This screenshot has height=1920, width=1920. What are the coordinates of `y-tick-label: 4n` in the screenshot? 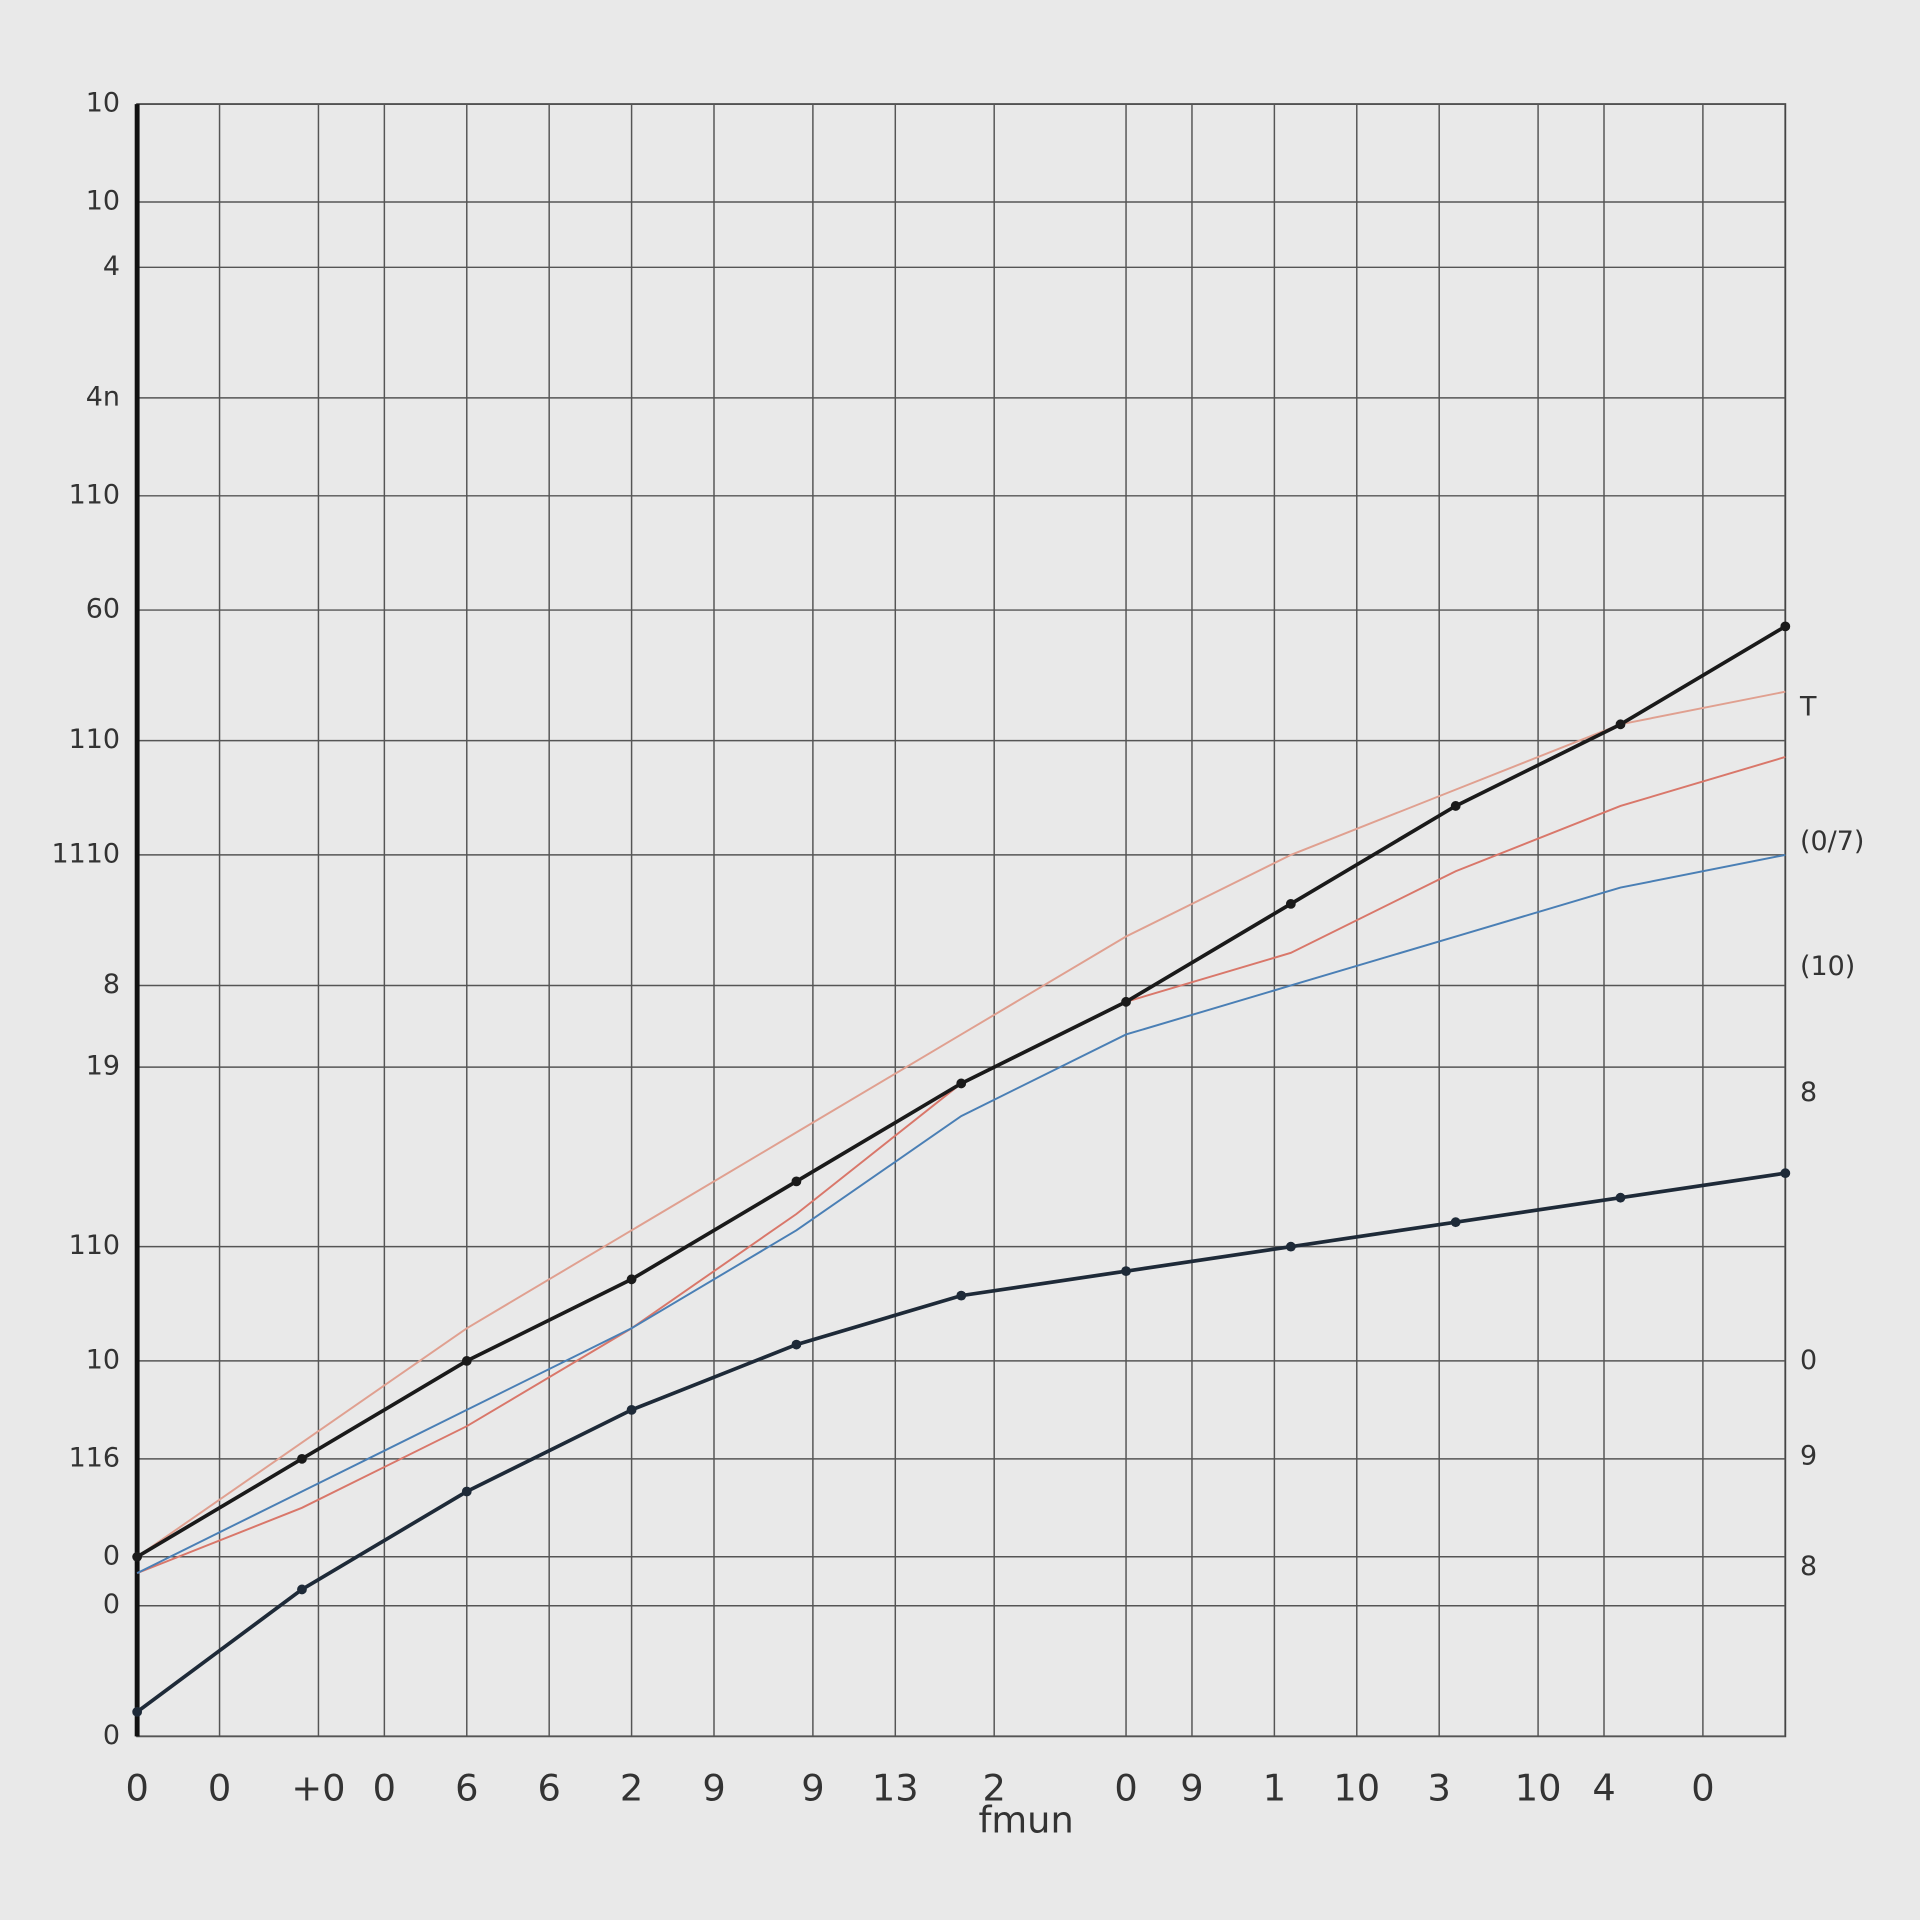 It's located at (103, 396).